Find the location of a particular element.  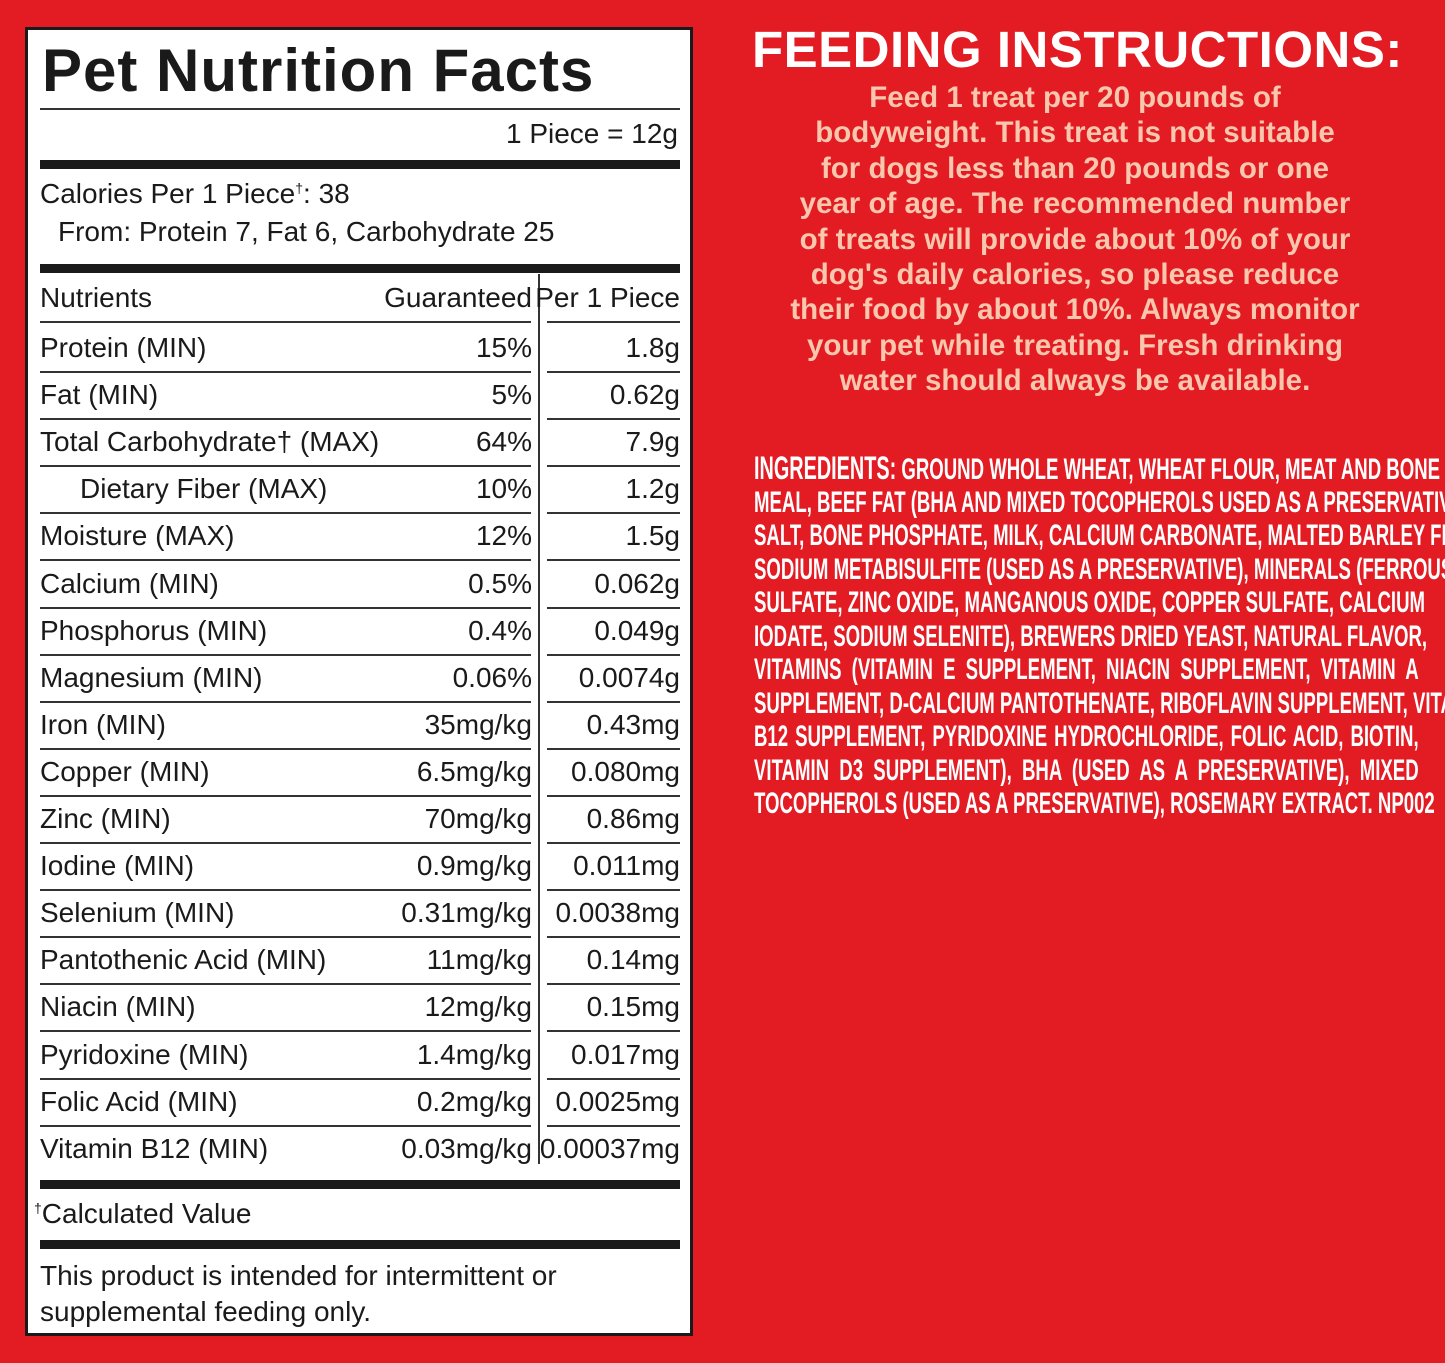

nutrient-name: Copper (MIN) is located at coordinates (125, 771).